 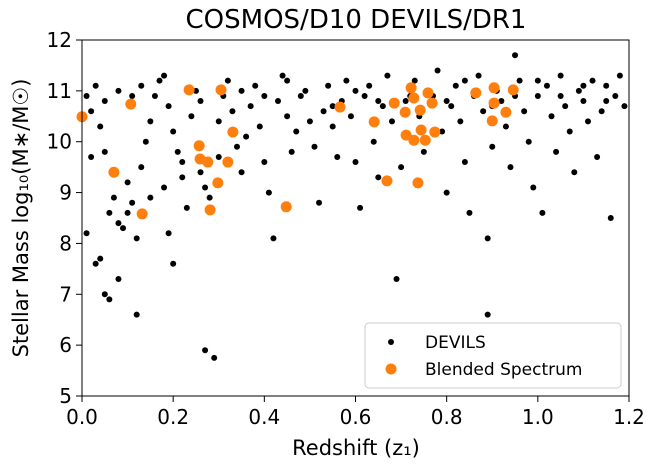 What do you see at coordinates (65, 243) in the screenshot?
I see `y-tick-label: 8` at bounding box center [65, 243].